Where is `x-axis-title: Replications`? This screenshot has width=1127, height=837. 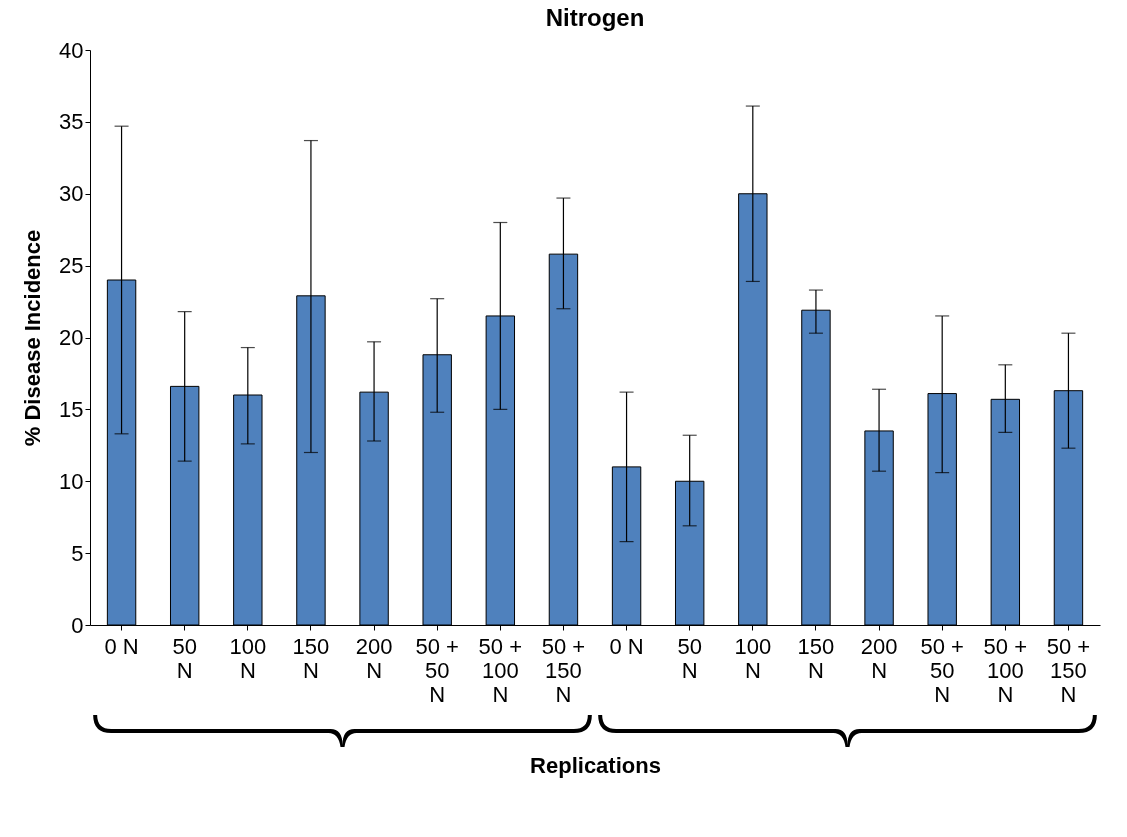
x-axis-title: Replications is located at coordinates (595, 765).